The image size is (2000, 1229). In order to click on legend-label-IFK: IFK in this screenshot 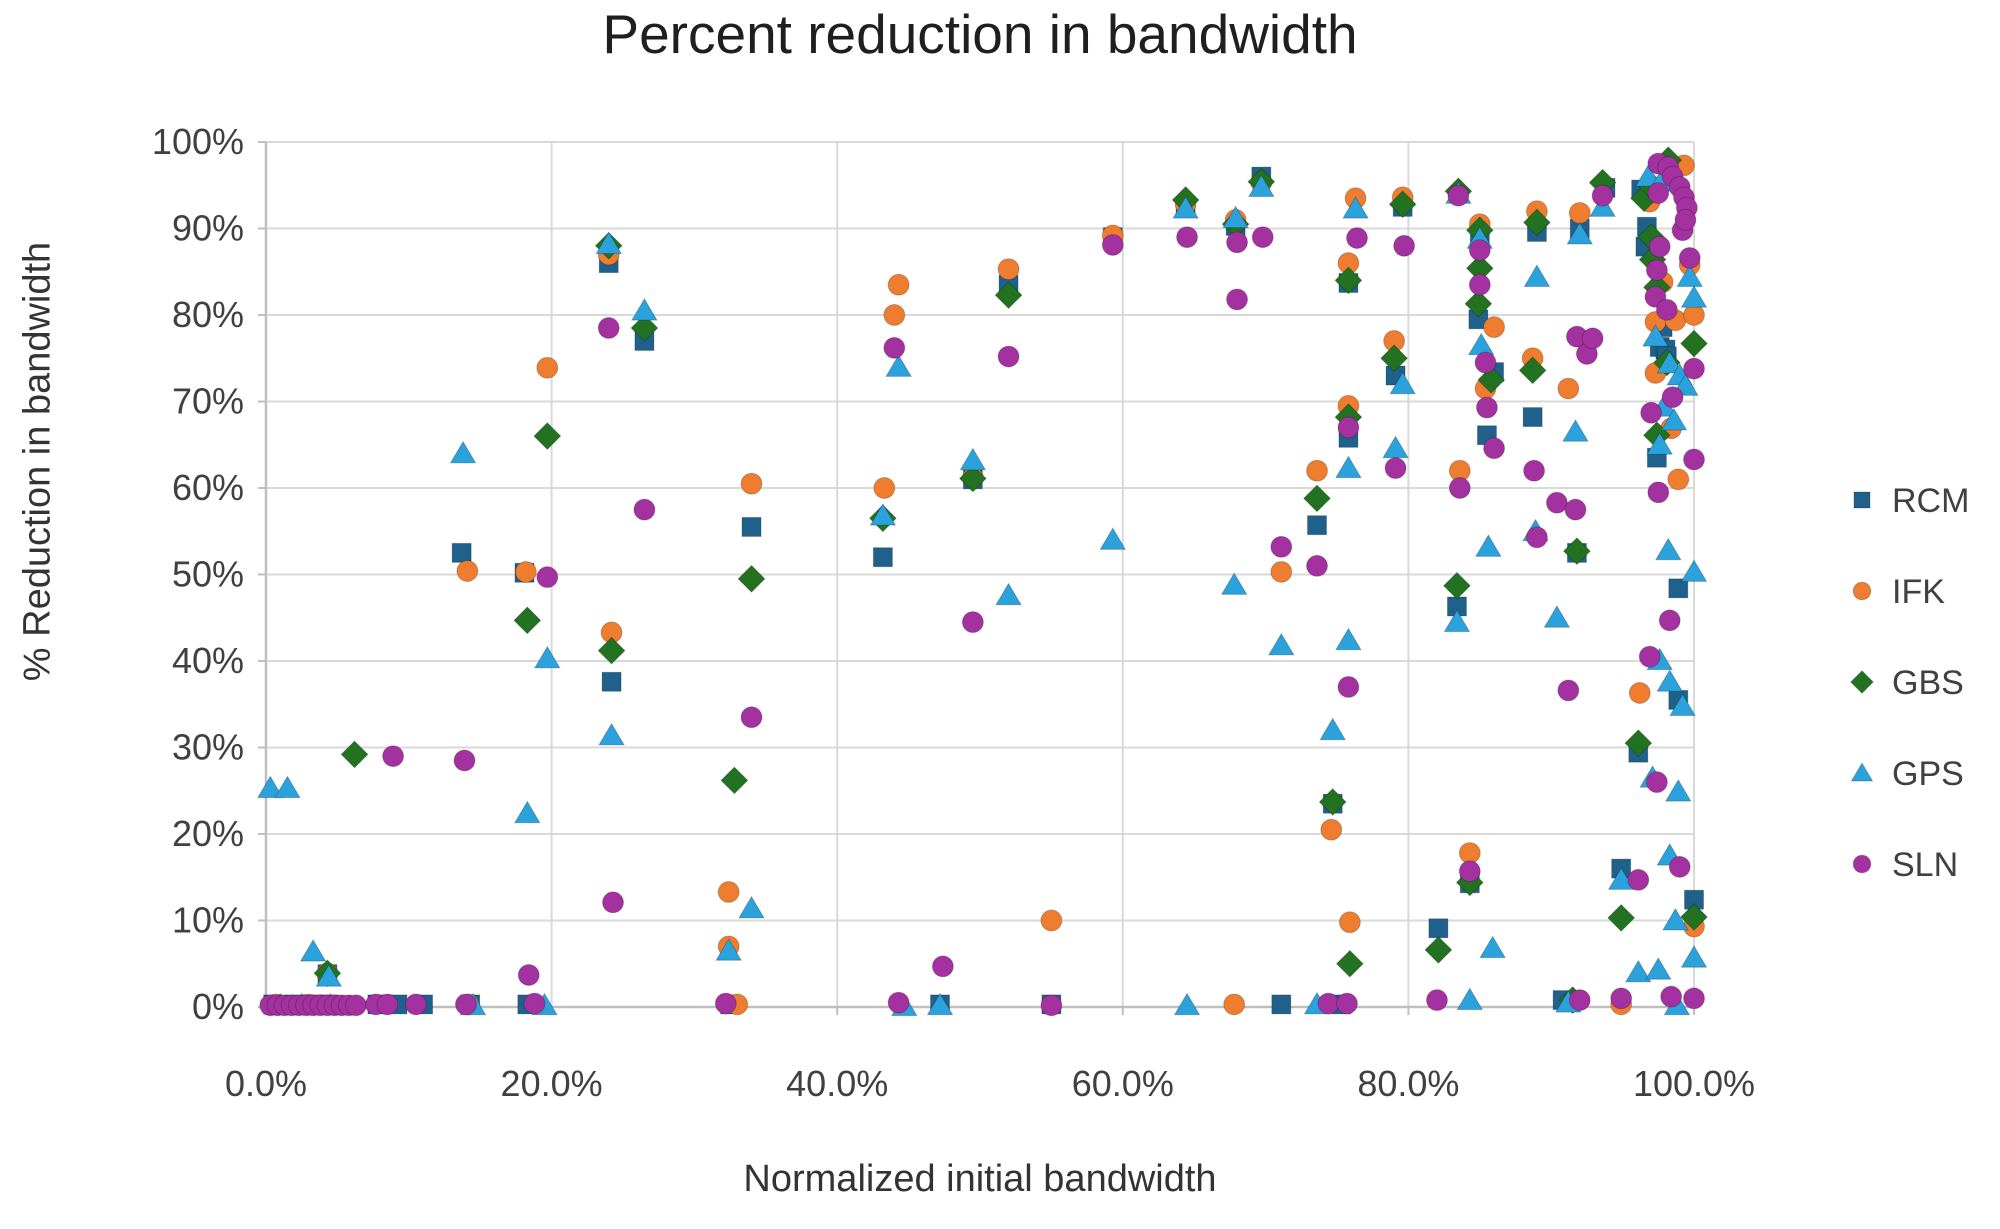, I will do `click(1918, 592)`.